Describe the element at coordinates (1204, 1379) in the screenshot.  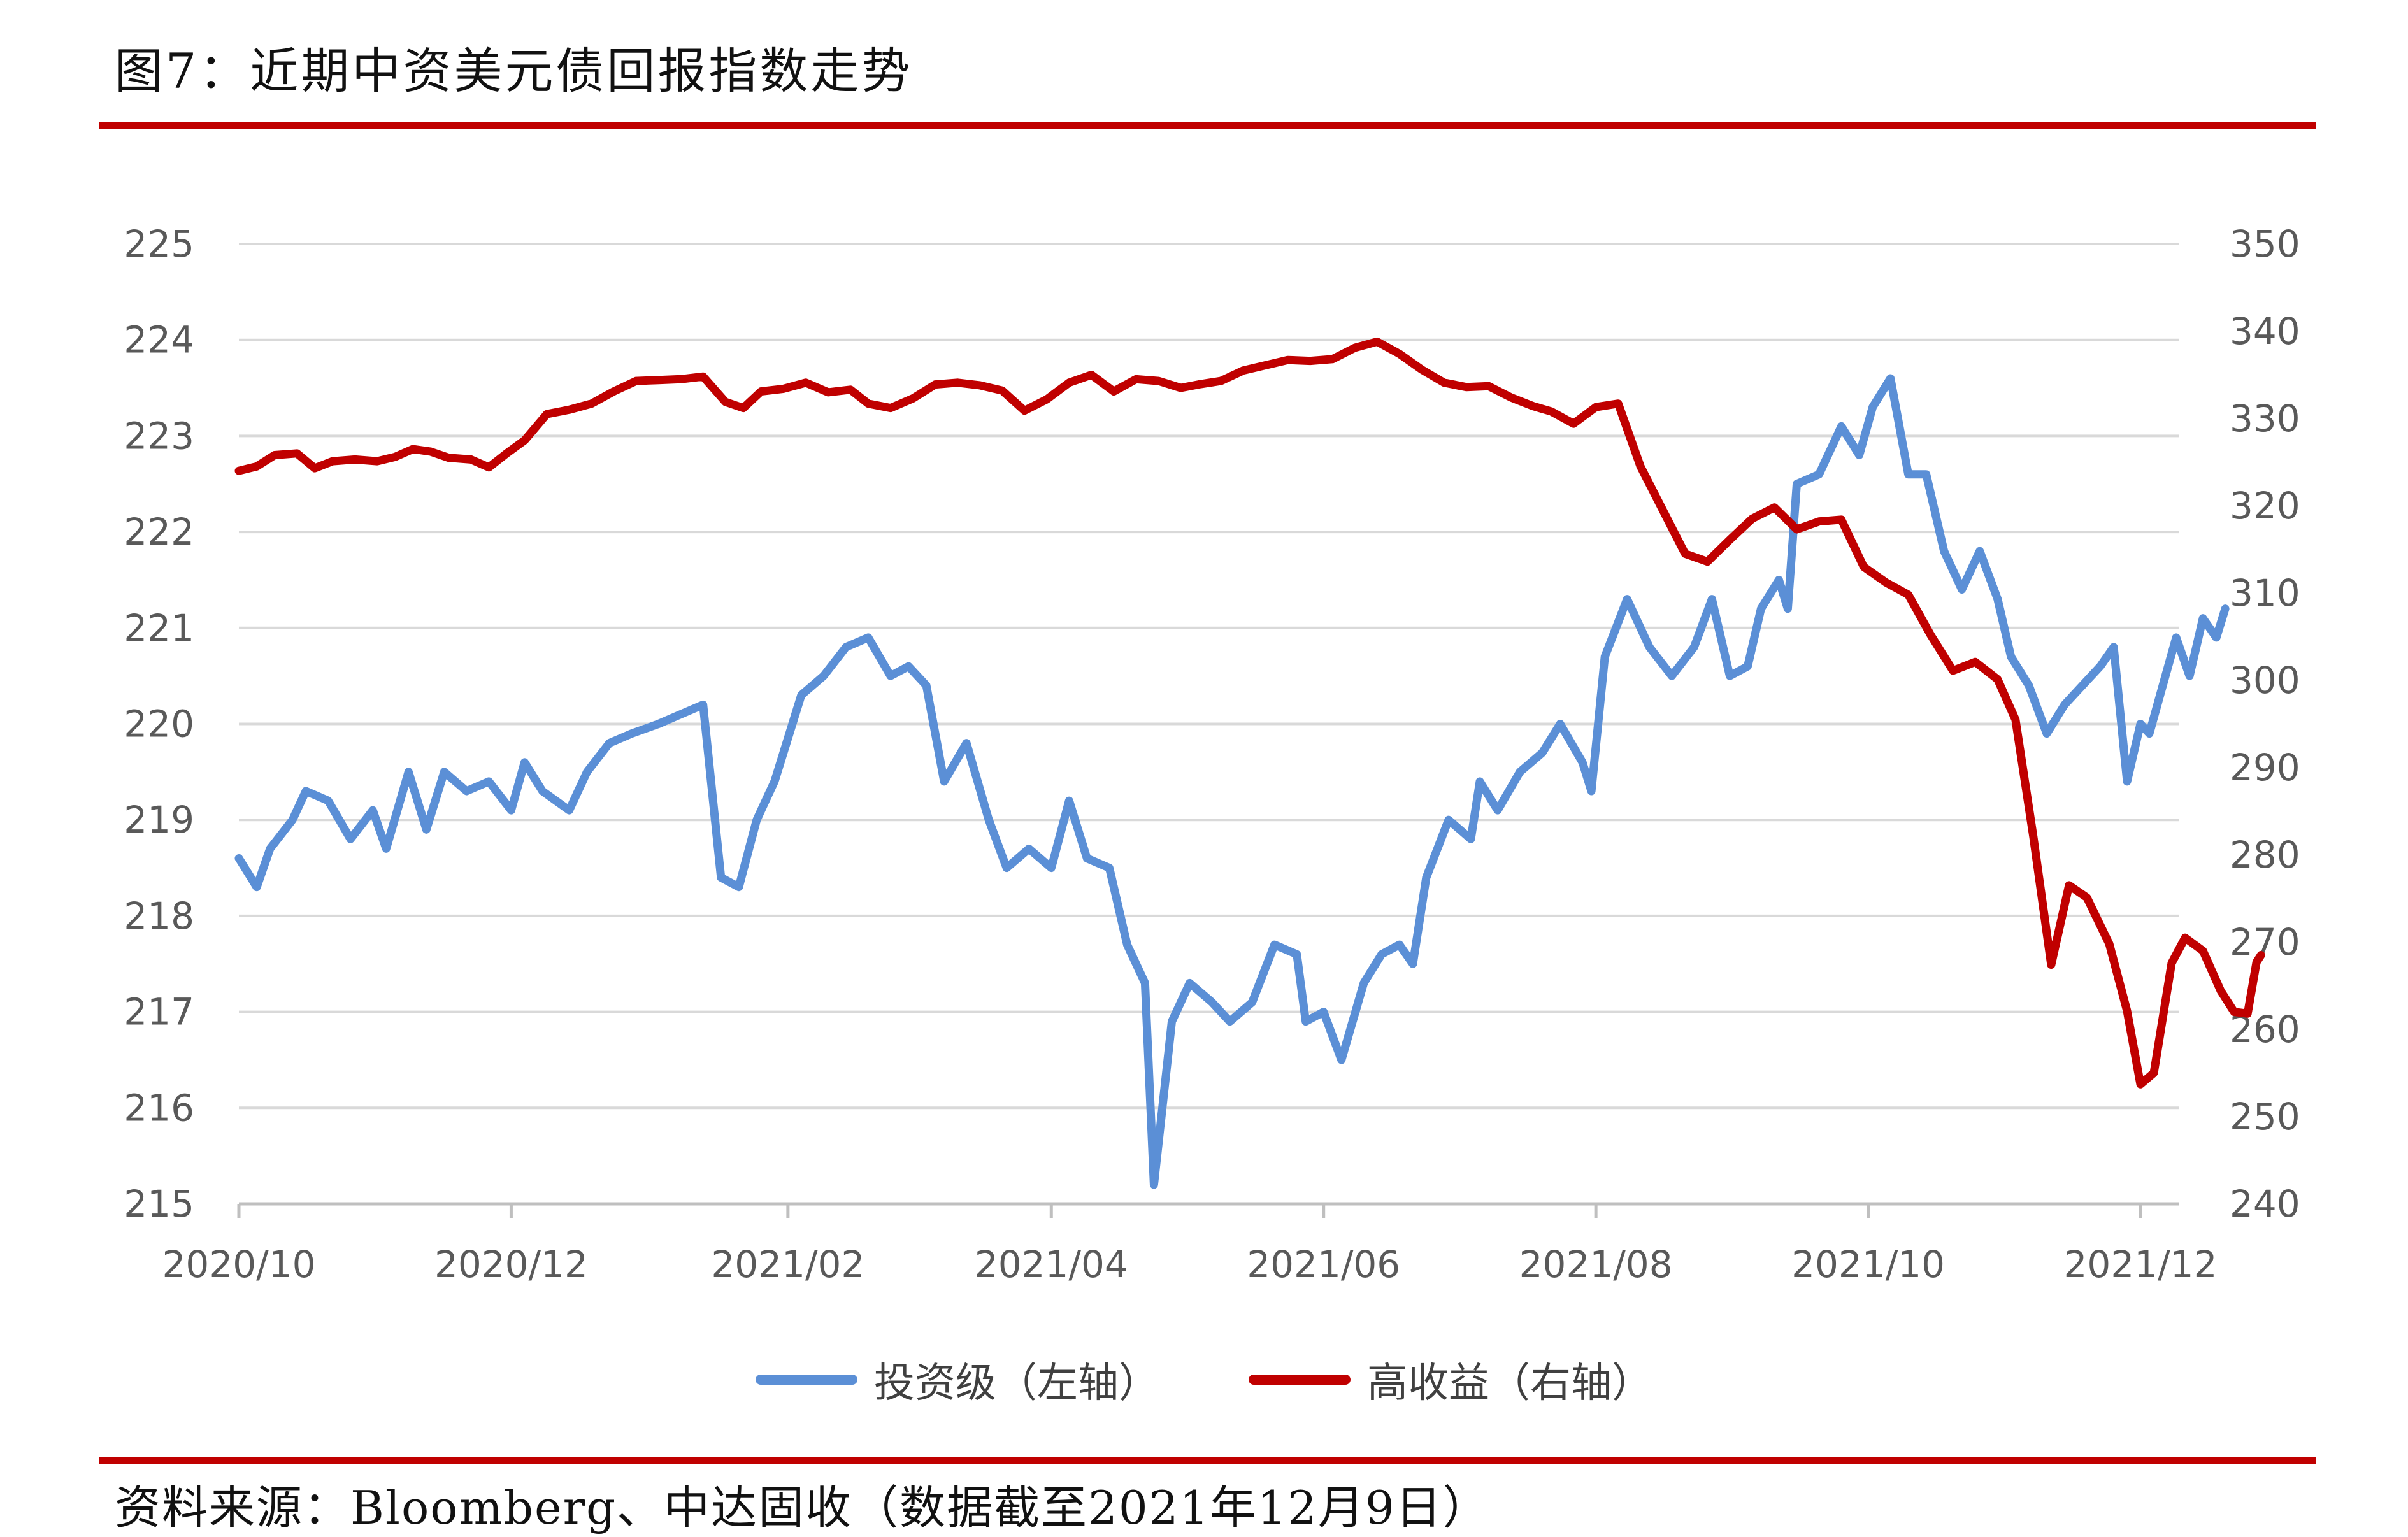
I see `legend: 投资级（左轴） 高收益（右轴）` at that location.